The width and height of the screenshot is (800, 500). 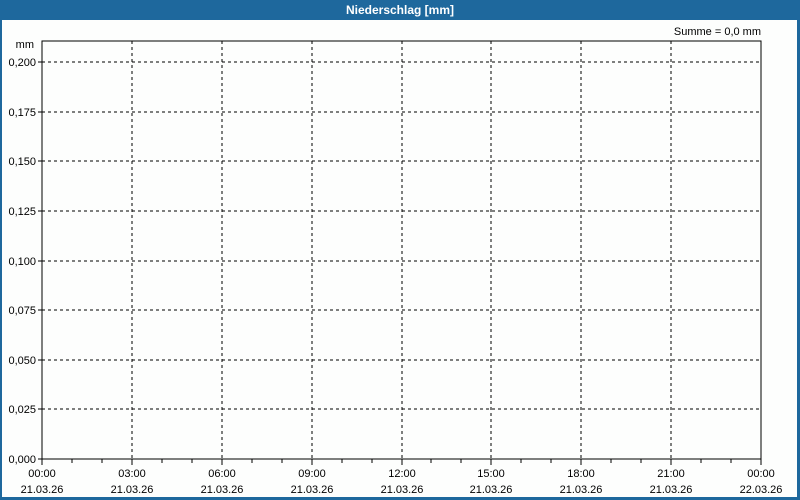 I want to click on y-tick-label: 0,100, so click(x=22, y=262).